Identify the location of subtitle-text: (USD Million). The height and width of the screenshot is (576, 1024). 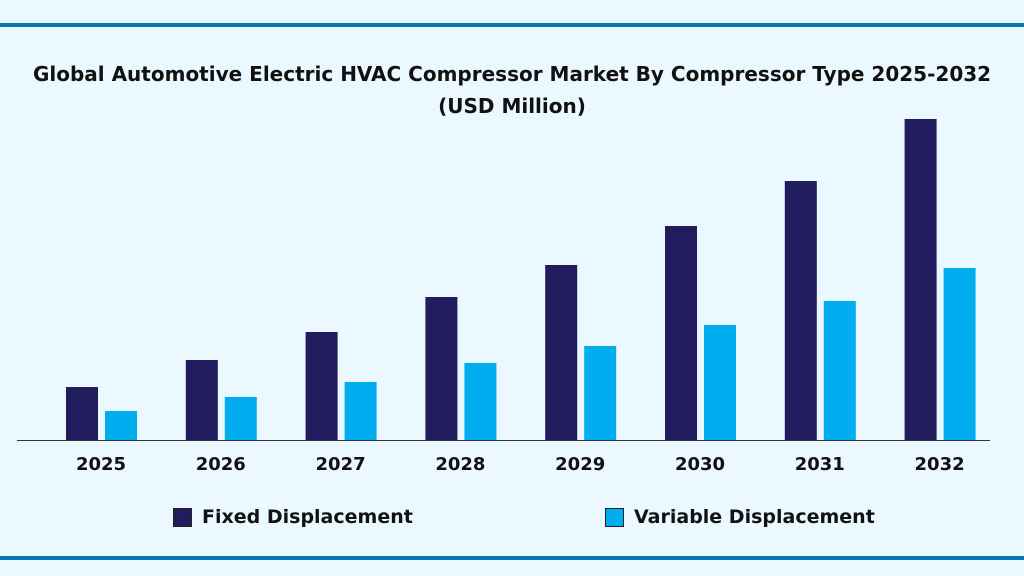
(512, 106).